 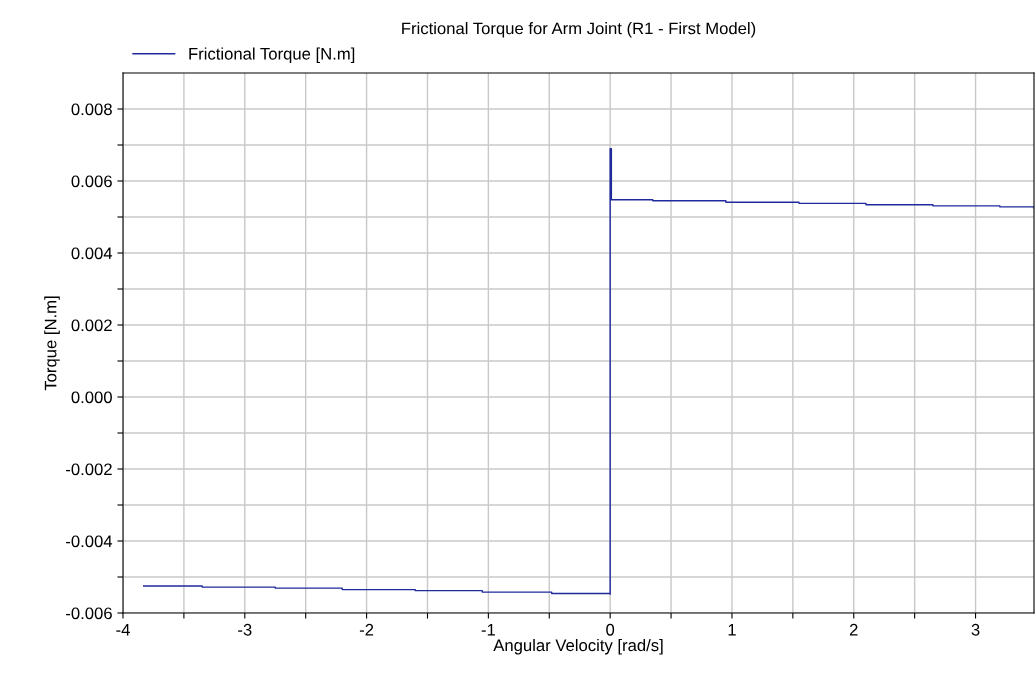 What do you see at coordinates (91, 181) in the screenshot?
I see `y-tick-label: 0.006` at bounding box center [91, 181].